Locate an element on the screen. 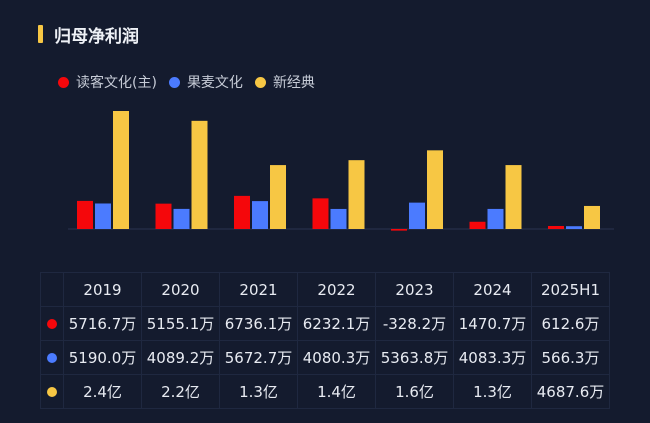  value-cell: 1.6亿 is located at coordinates (414, 391).